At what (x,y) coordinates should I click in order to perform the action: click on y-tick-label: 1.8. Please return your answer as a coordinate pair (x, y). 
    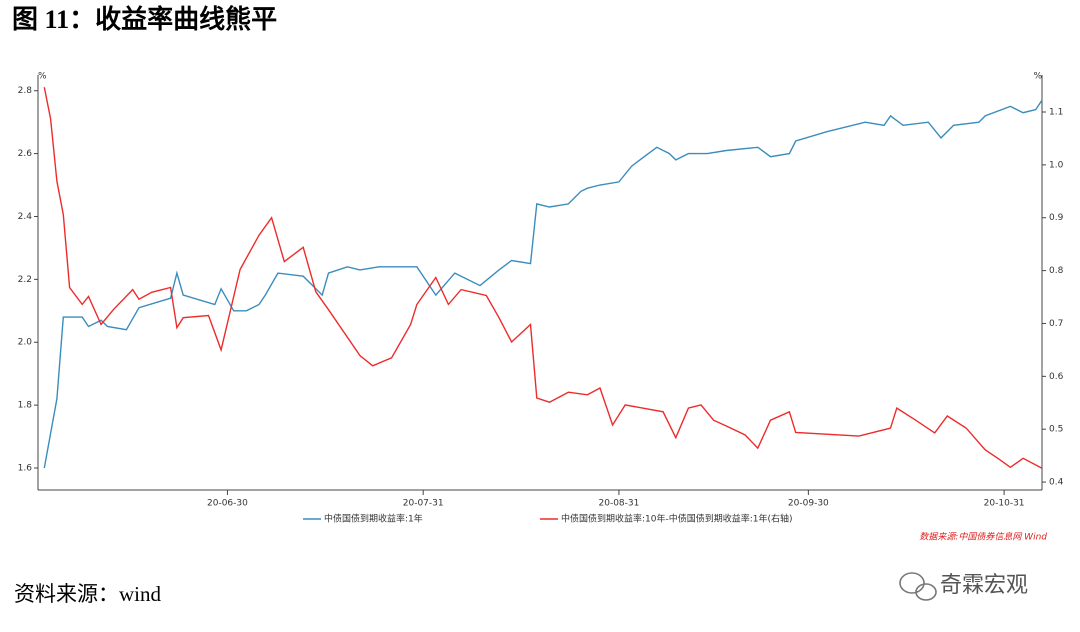
    Looking at the image, I should click on (25, 406).